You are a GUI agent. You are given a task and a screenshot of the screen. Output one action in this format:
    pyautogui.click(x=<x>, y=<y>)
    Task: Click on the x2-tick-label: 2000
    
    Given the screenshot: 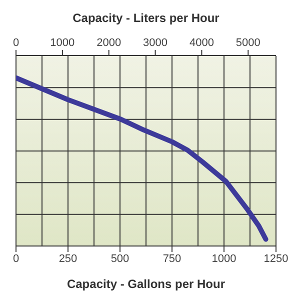 What is the action you would take?
    pyautogui.click(x=109, y=43)
    